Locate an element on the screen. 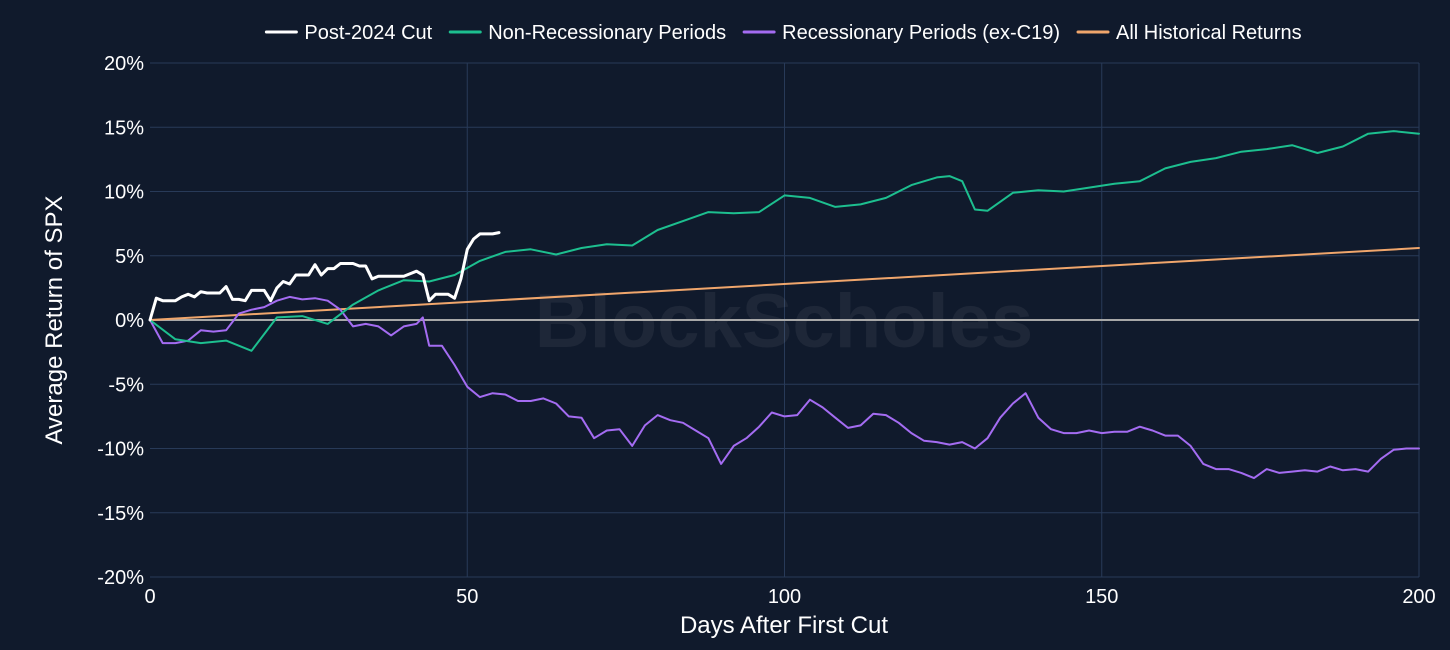 The image size is (1450, 650). x-axis-title: Days After First Cut is located at coordinates (784, 625).